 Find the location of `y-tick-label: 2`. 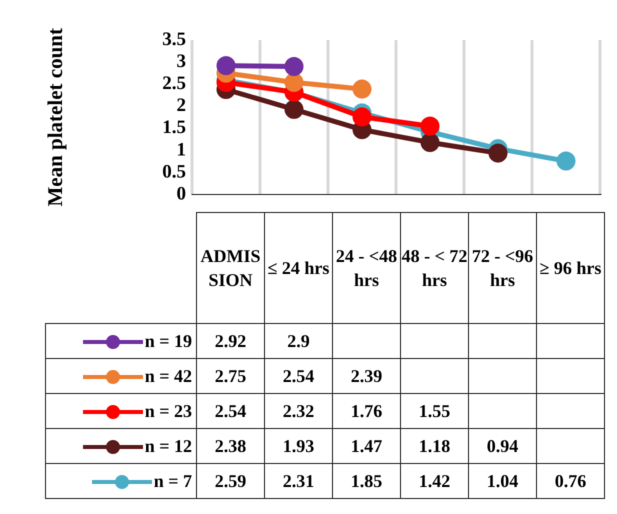

y-tick-label: 2 is located at coordinates (181, 105).